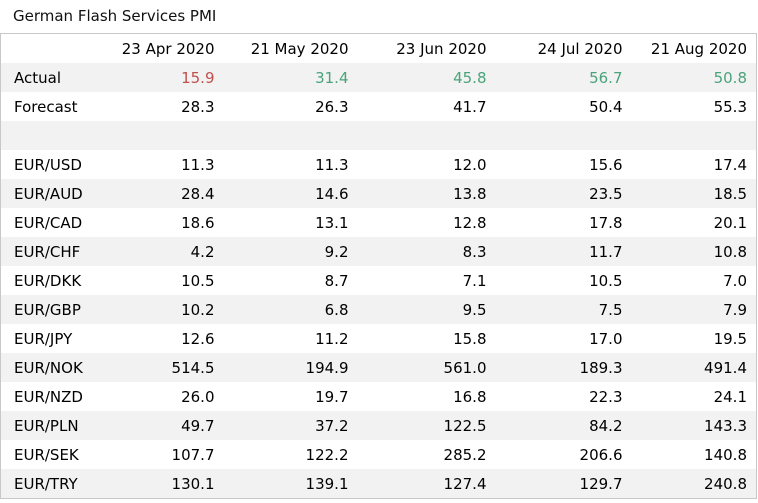 This screenshot has height=503, width=758. What do you see at coordinates (694, 484) in the screenshot?
I see `table-cell: 240.8` at bounding box center [694, 484].